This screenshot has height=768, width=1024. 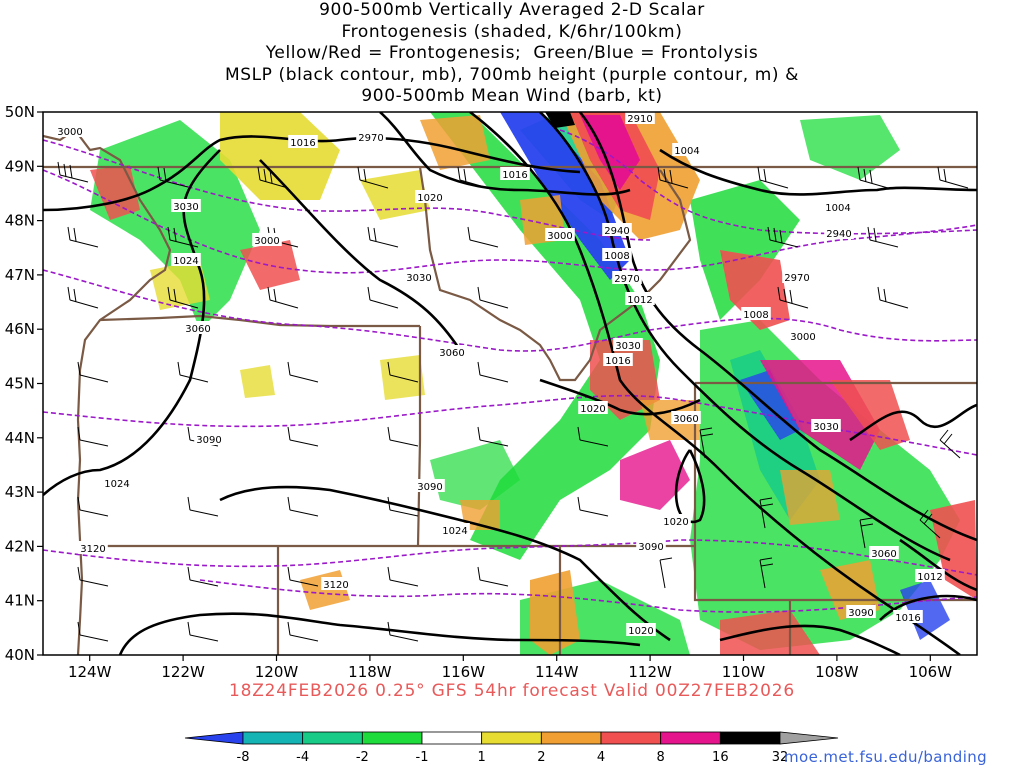 What do you see at coordinates (511, 748) in the screenshot?
I see `colorbar: -8 -4 -2 -1 1 2 4 8 16 32` at bounding box center [511, 748].